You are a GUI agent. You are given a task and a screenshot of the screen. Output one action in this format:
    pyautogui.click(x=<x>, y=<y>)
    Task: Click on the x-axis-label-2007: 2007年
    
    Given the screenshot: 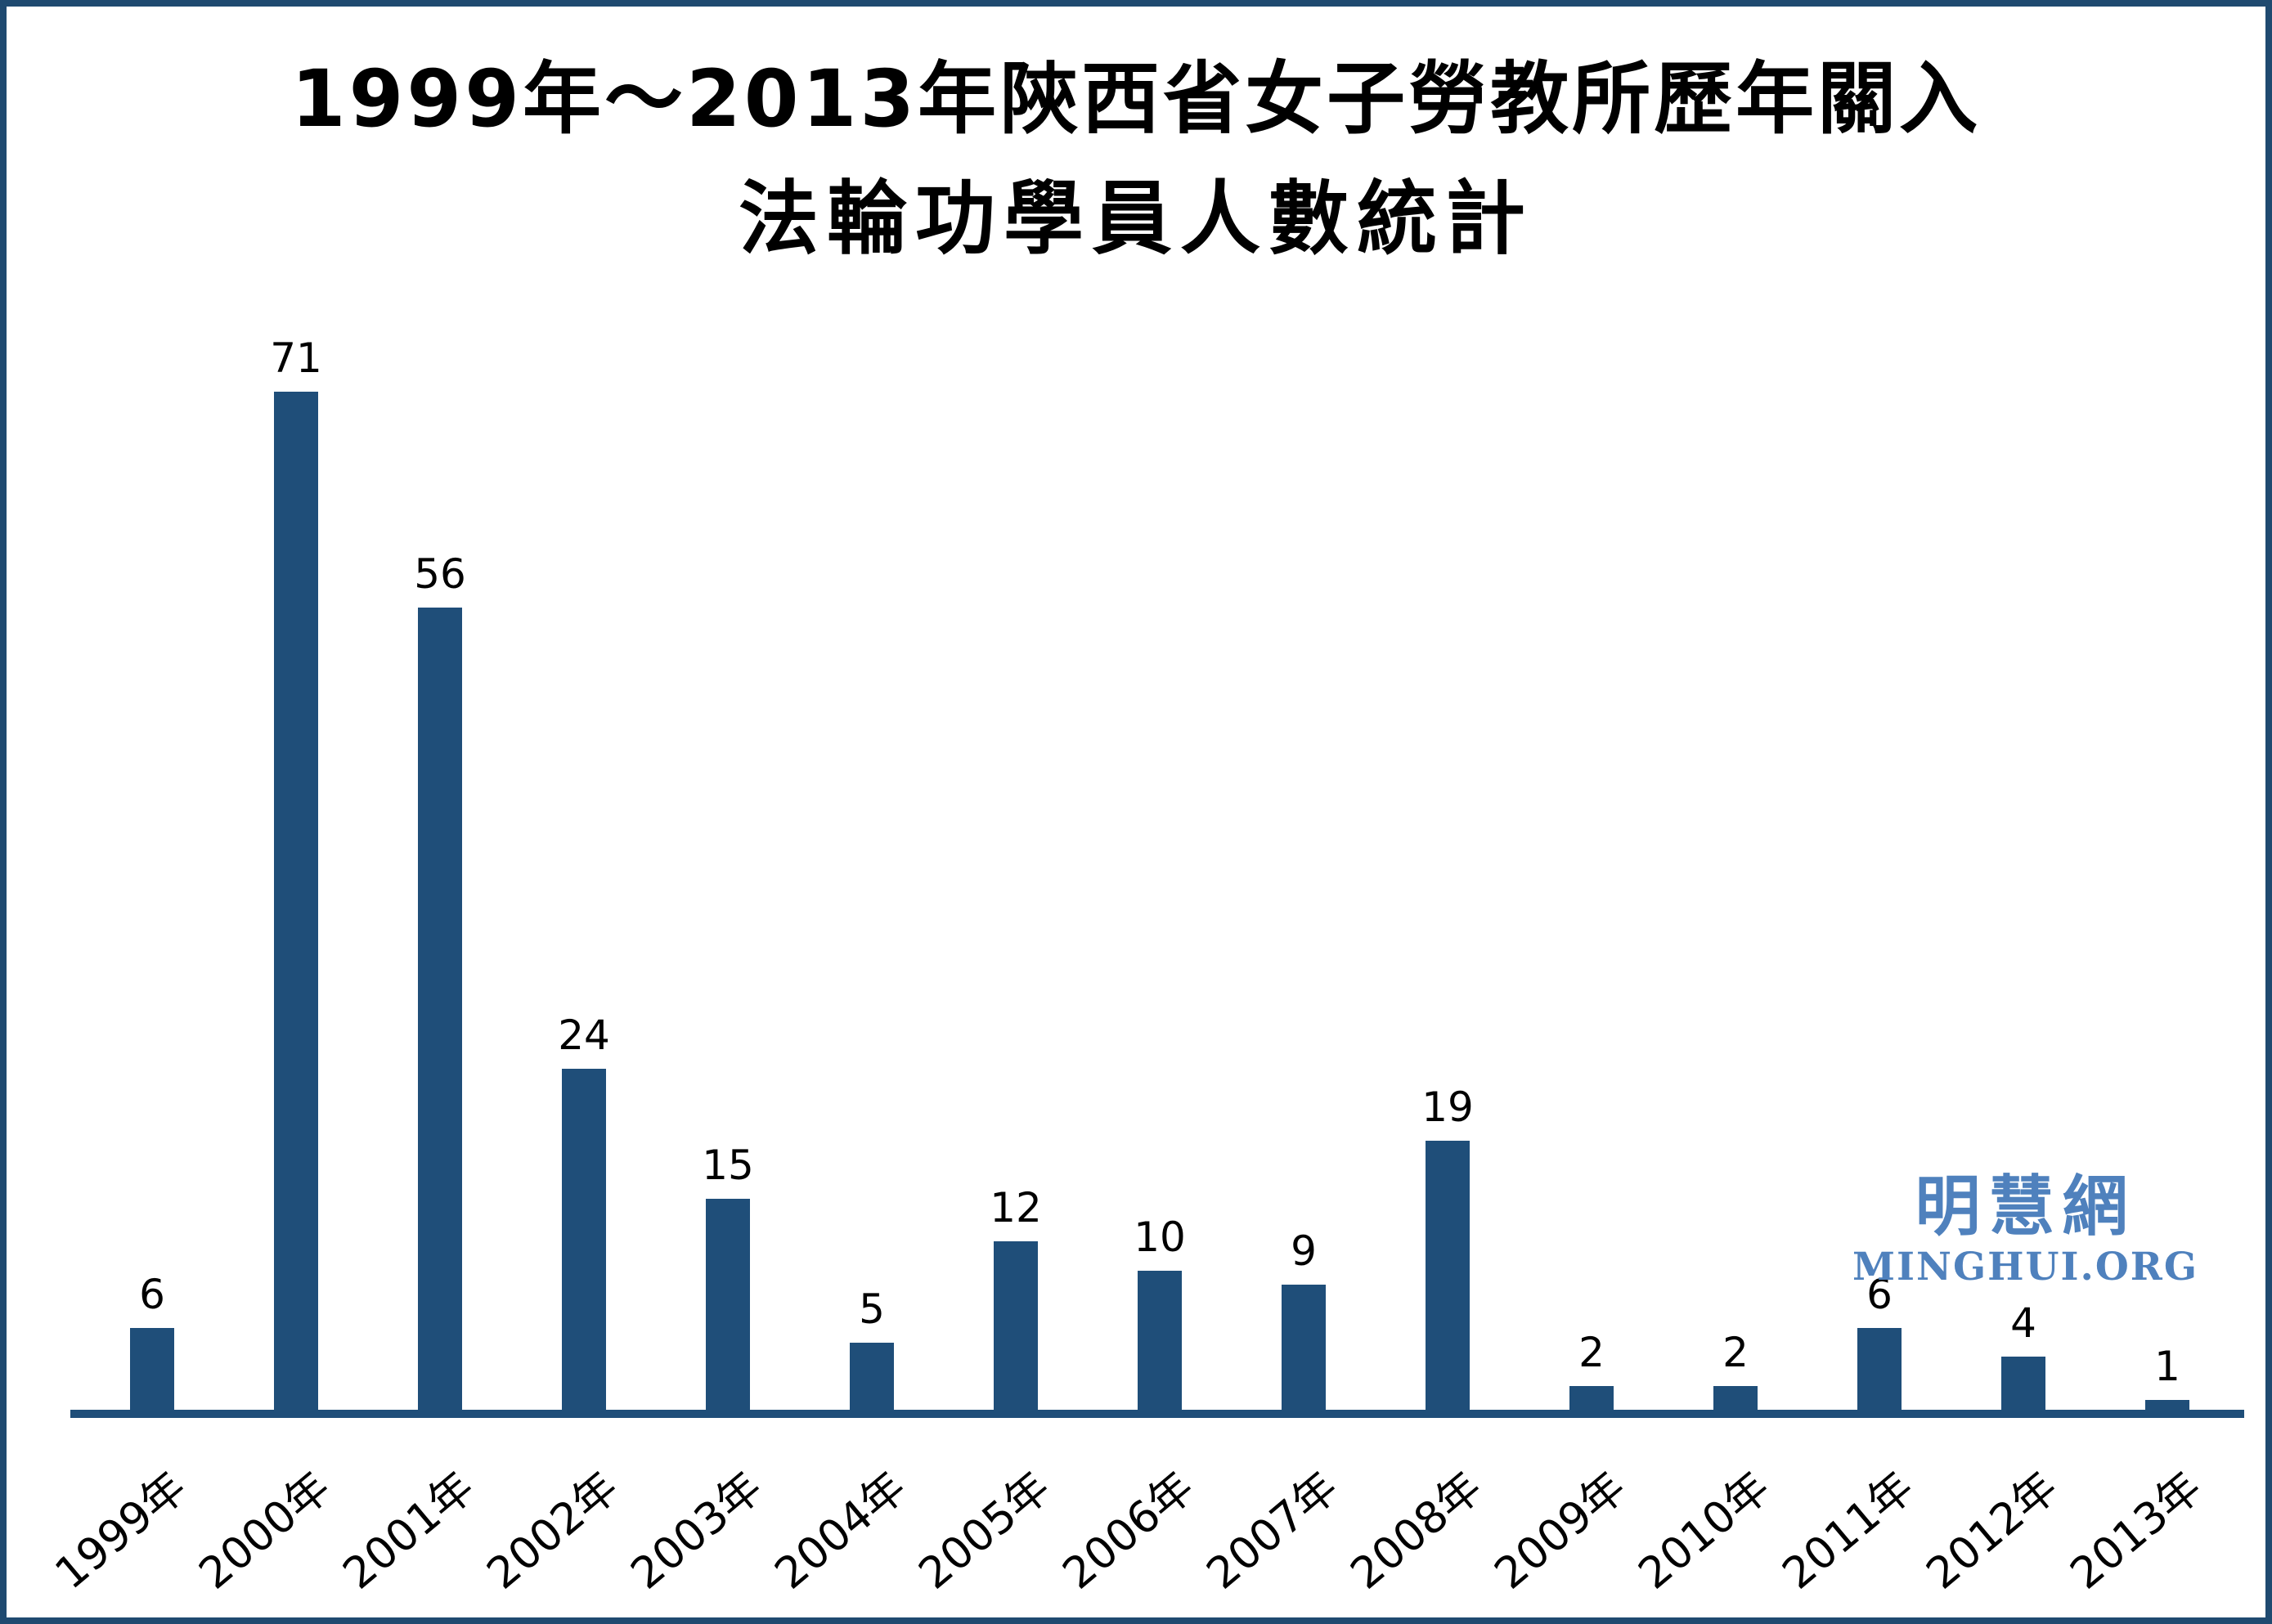 What is the action you would take?
    pyautogui.click(x=1272, y=1531)
    